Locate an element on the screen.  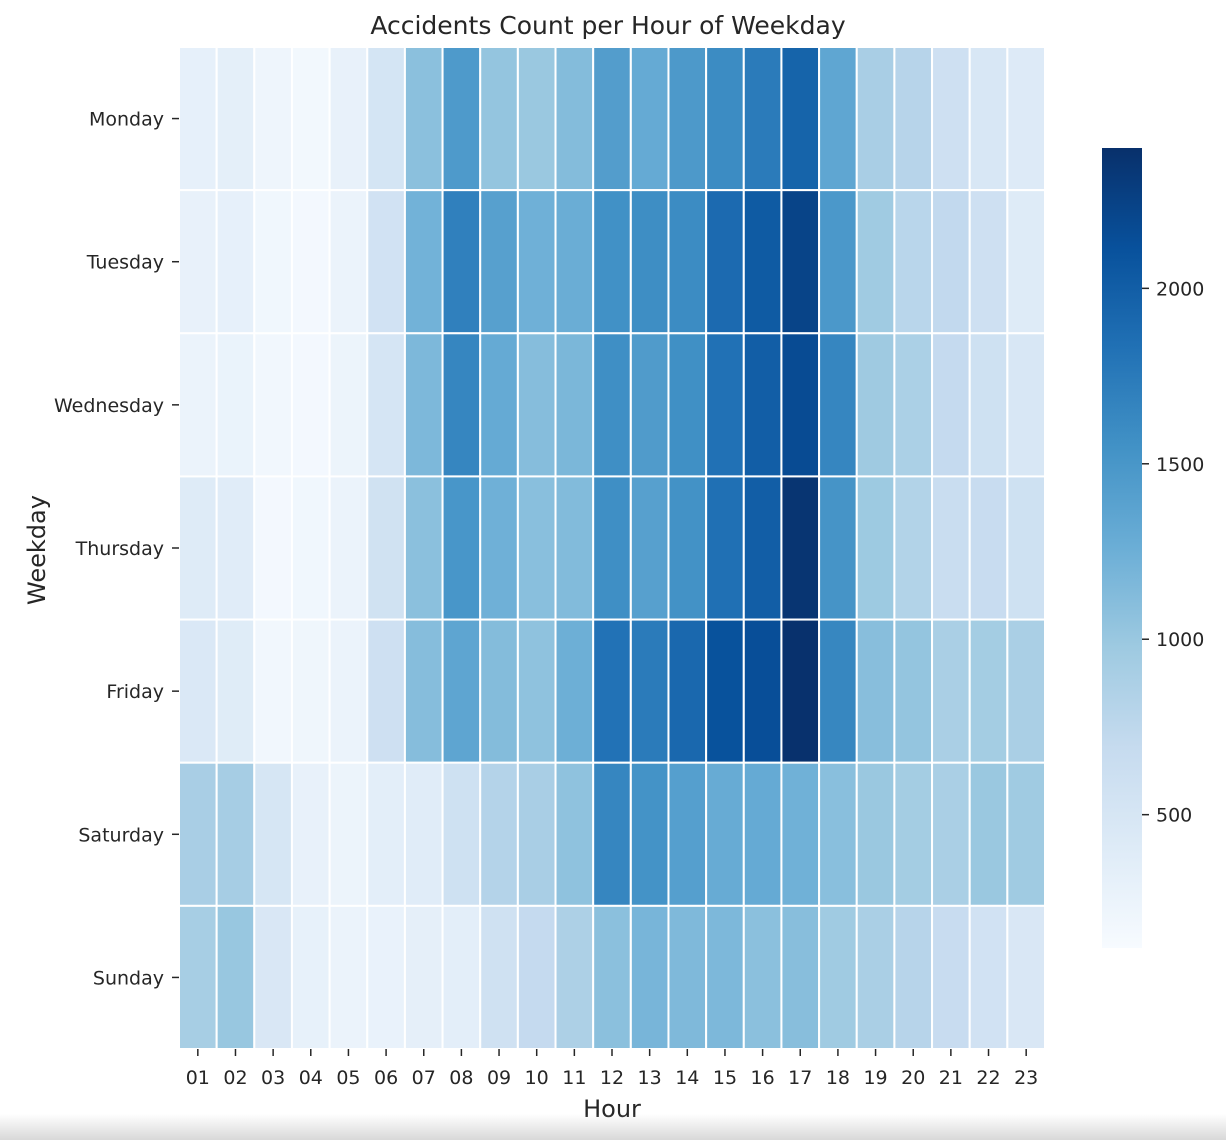
x-tick-label: 05 is located at coordinates (348, 1078).